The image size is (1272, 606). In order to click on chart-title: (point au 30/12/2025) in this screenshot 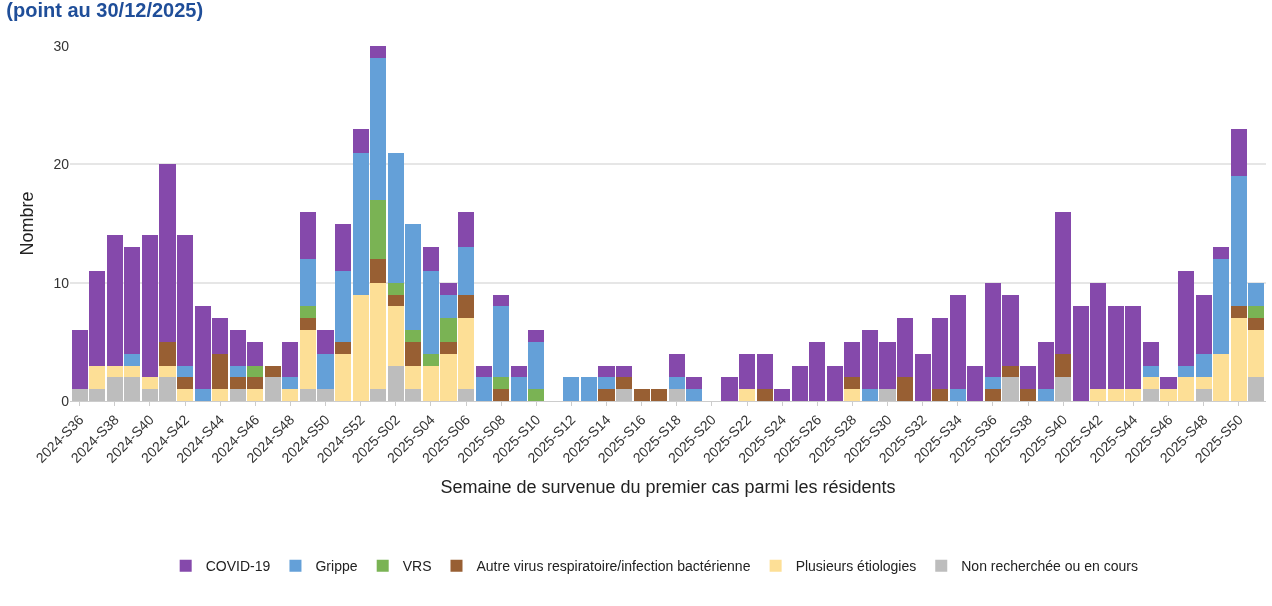, I will do `click(105, 11)`.